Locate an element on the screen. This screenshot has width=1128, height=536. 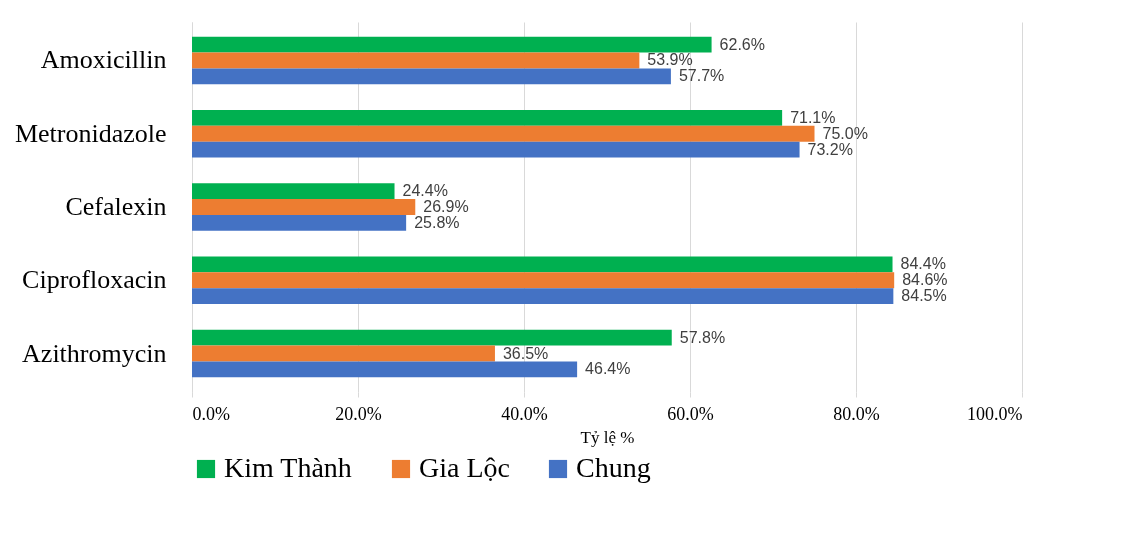
data-label: 57.7% is located at coordinates (701, 76).